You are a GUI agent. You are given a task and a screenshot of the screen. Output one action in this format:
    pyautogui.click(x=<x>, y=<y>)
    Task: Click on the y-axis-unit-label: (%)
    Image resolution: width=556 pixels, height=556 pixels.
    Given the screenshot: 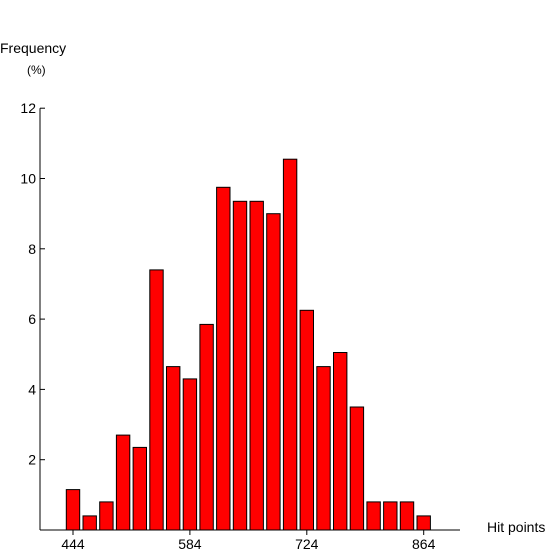 What is the action you would take?
    pyautogui.click(x=36, y=70)
    